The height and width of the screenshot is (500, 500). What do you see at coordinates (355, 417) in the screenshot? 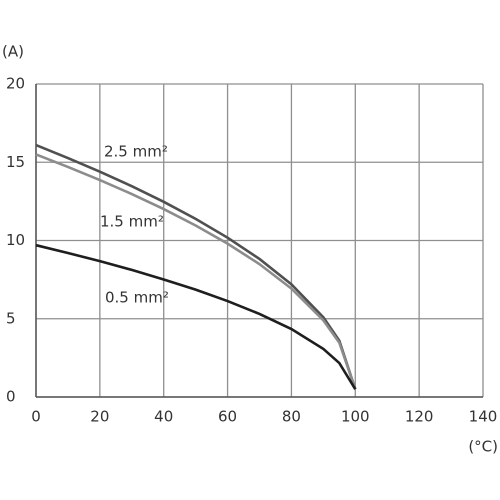
I see `x-tick-label: 100` at bounding box center [355, 417].